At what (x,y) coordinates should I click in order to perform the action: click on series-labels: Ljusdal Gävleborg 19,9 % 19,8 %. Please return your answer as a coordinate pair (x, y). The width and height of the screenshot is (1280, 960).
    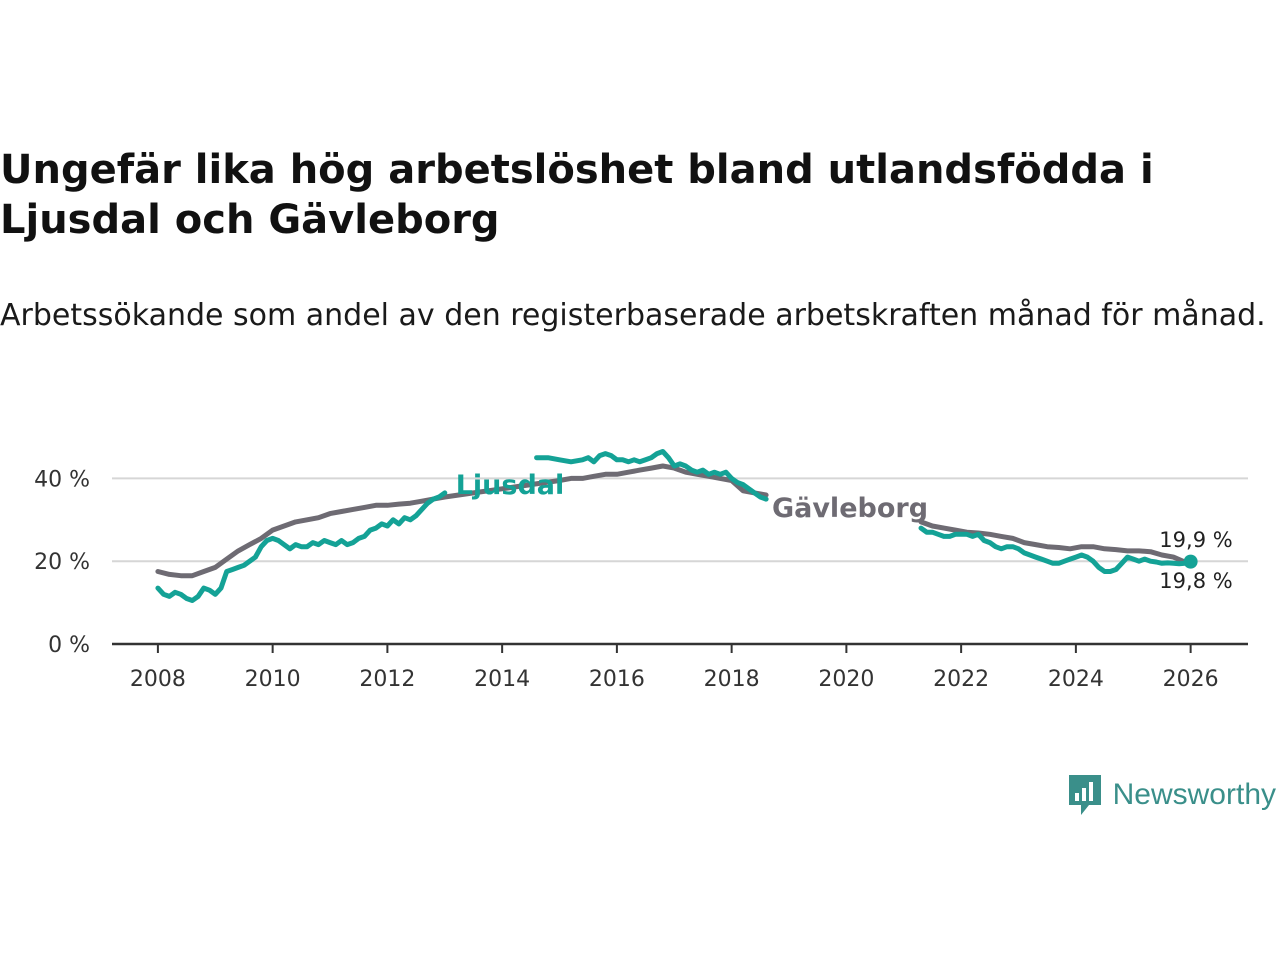
    Looking at the image, I should click on (844, 531).